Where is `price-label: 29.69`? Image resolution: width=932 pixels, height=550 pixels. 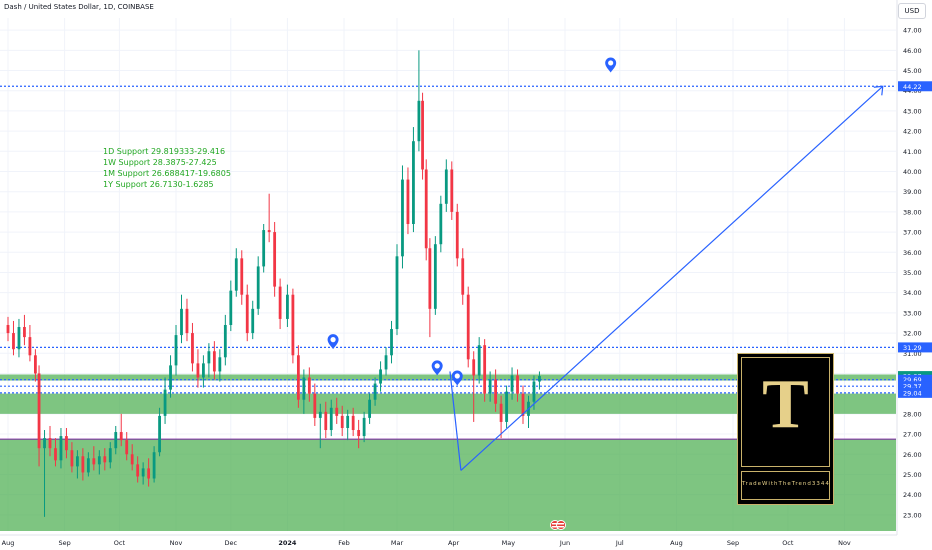
price-label: 29.69 is located at coordinates (915, 379).